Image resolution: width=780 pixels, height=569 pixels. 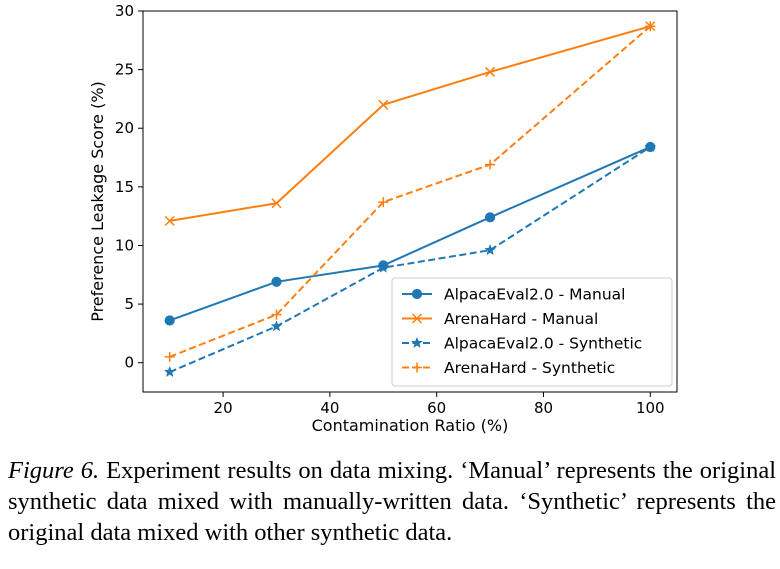 I want to click on x-tick-label: 20, so click(x=223, y=408).